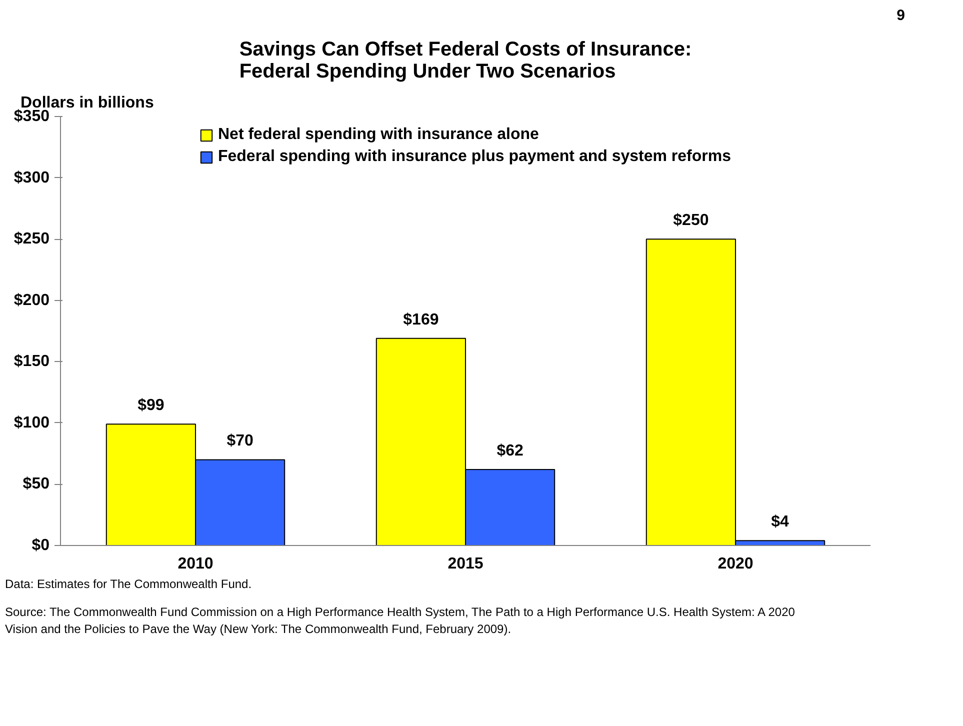 This screenshot has width=963, height=726. What do you see at coordinates (378, 135) in the screenshot?
I see `legend-label: Net federal spending with insurance alone` at bounding box center [378, 135].